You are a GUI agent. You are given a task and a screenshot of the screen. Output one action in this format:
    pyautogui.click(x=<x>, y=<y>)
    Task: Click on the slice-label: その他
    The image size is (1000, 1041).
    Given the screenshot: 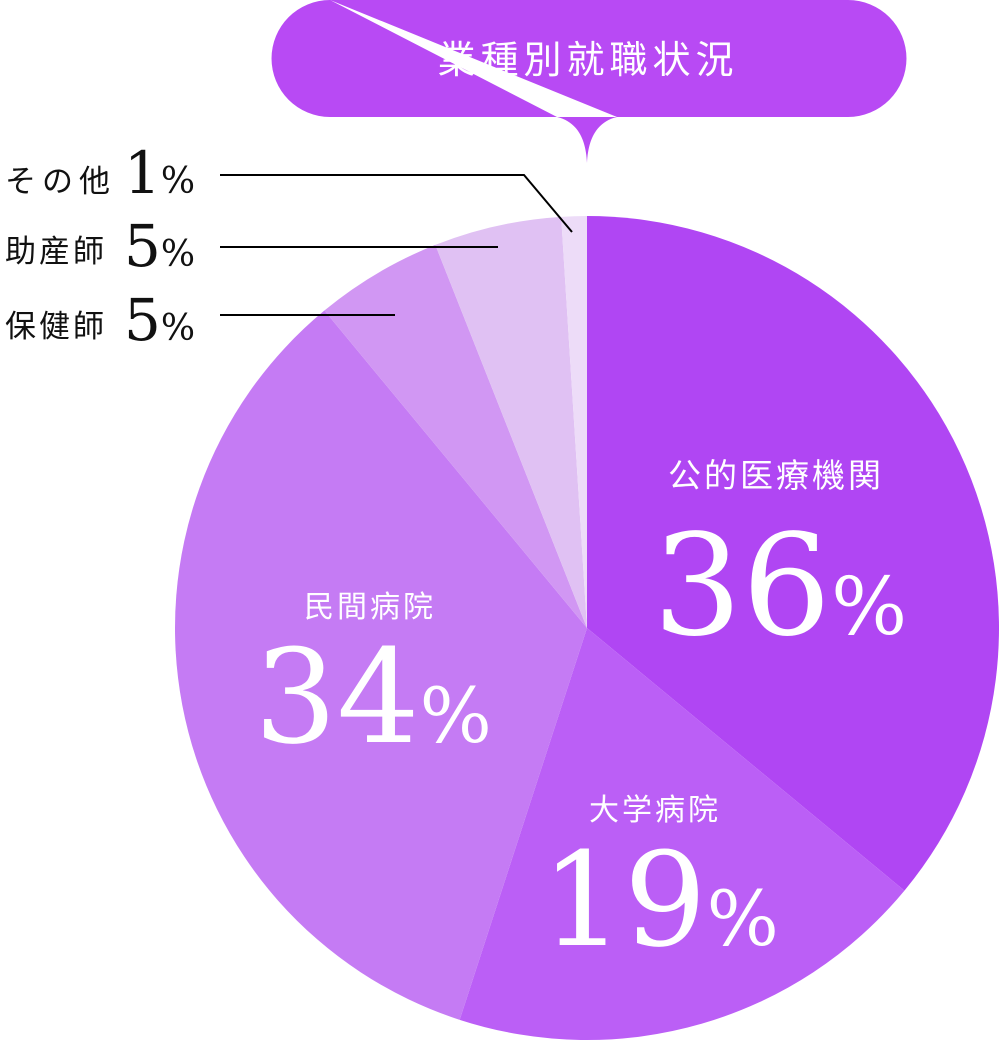 What is the action you would take?
    pyautogui.click(x=60, y=182)
    